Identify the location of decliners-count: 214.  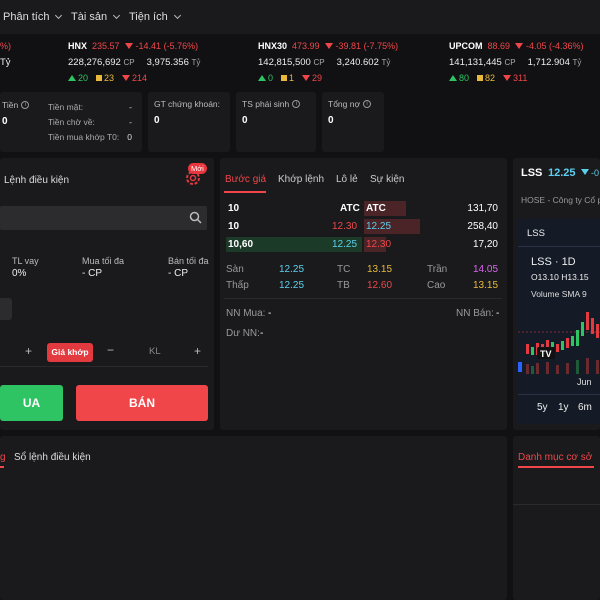
(140, 78).